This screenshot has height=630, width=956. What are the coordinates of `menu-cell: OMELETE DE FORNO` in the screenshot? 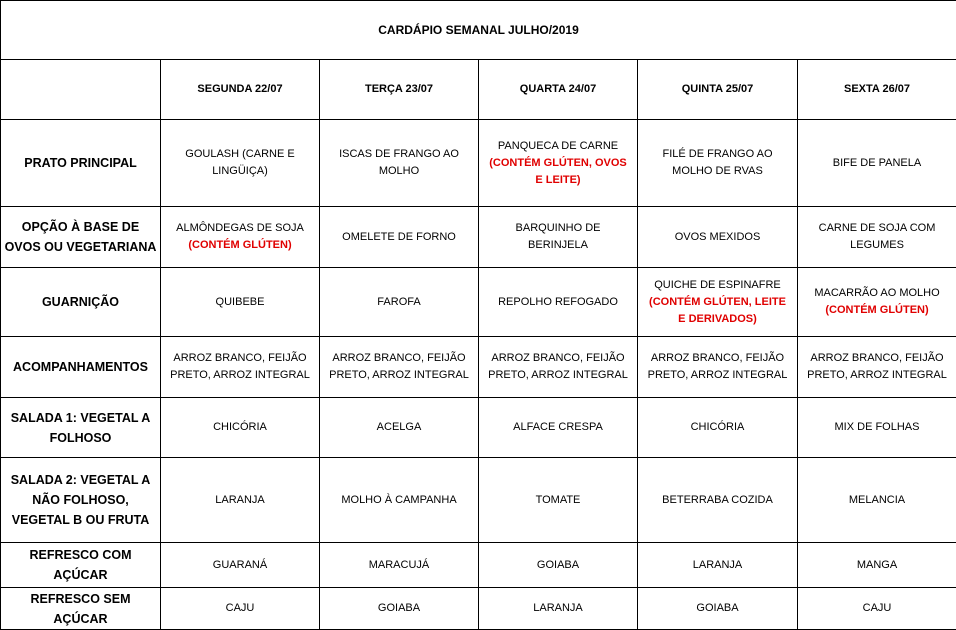 It's located at (399, 237).